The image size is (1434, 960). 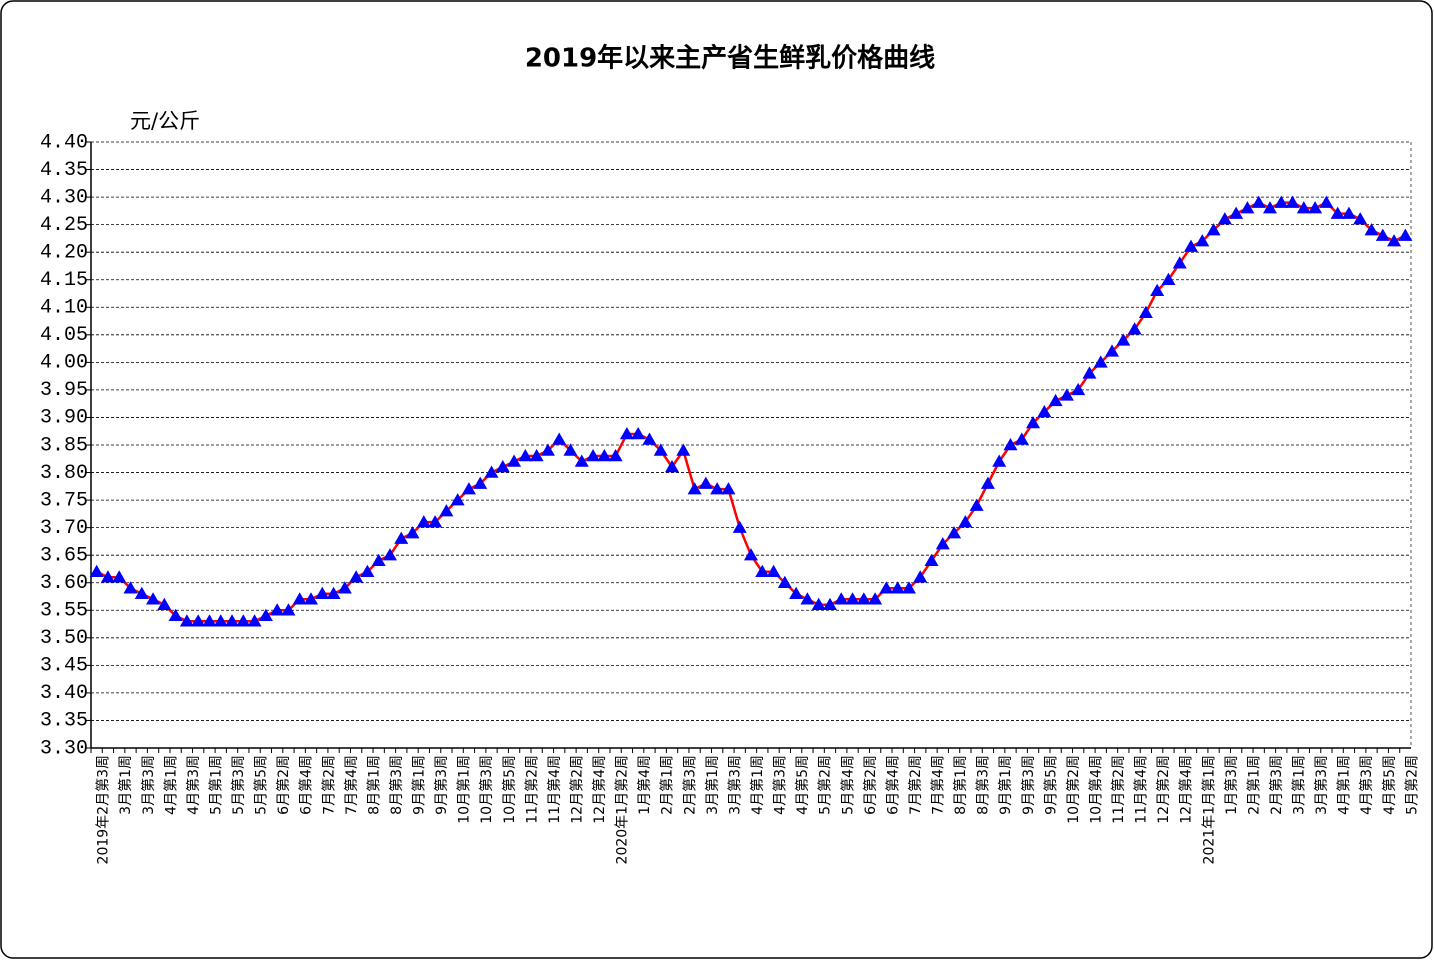 I want to click on y-tick-label: 3.55, so click(x=64, y=611).